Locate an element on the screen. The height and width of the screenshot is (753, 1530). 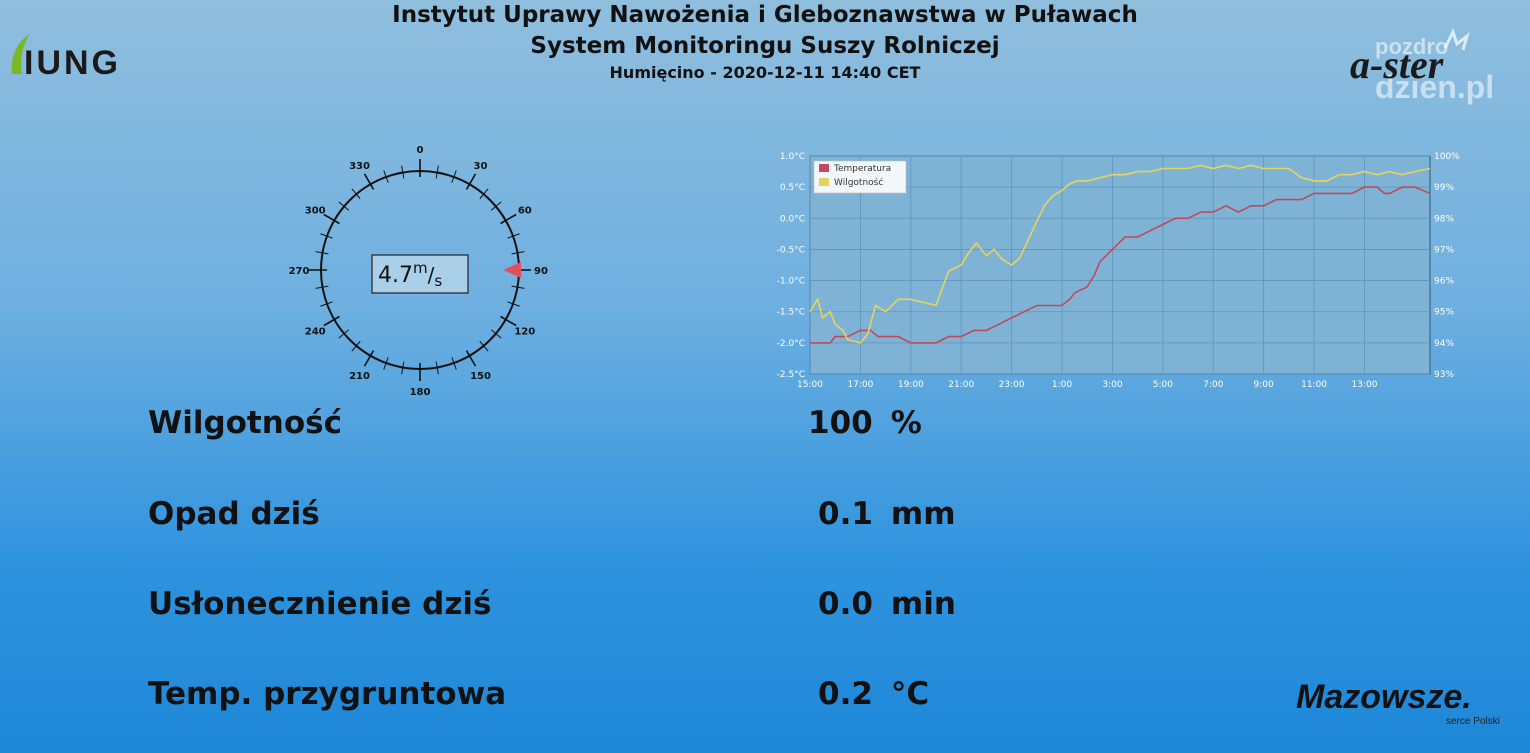
wind-direction-marker is located at coordinates (512, 270).